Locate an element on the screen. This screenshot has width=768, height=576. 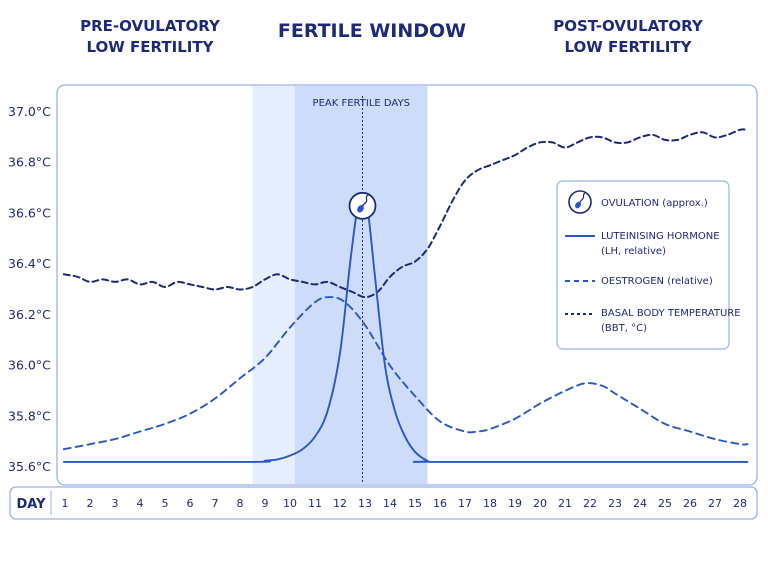
x-tick-label: 17 is located at coordinates (465, 503).